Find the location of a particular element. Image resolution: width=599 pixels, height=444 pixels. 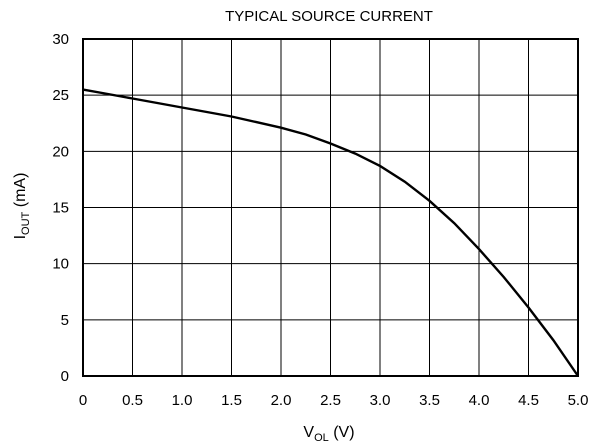

x-tick-label: 4.0 is located at coordinates (479, 400).